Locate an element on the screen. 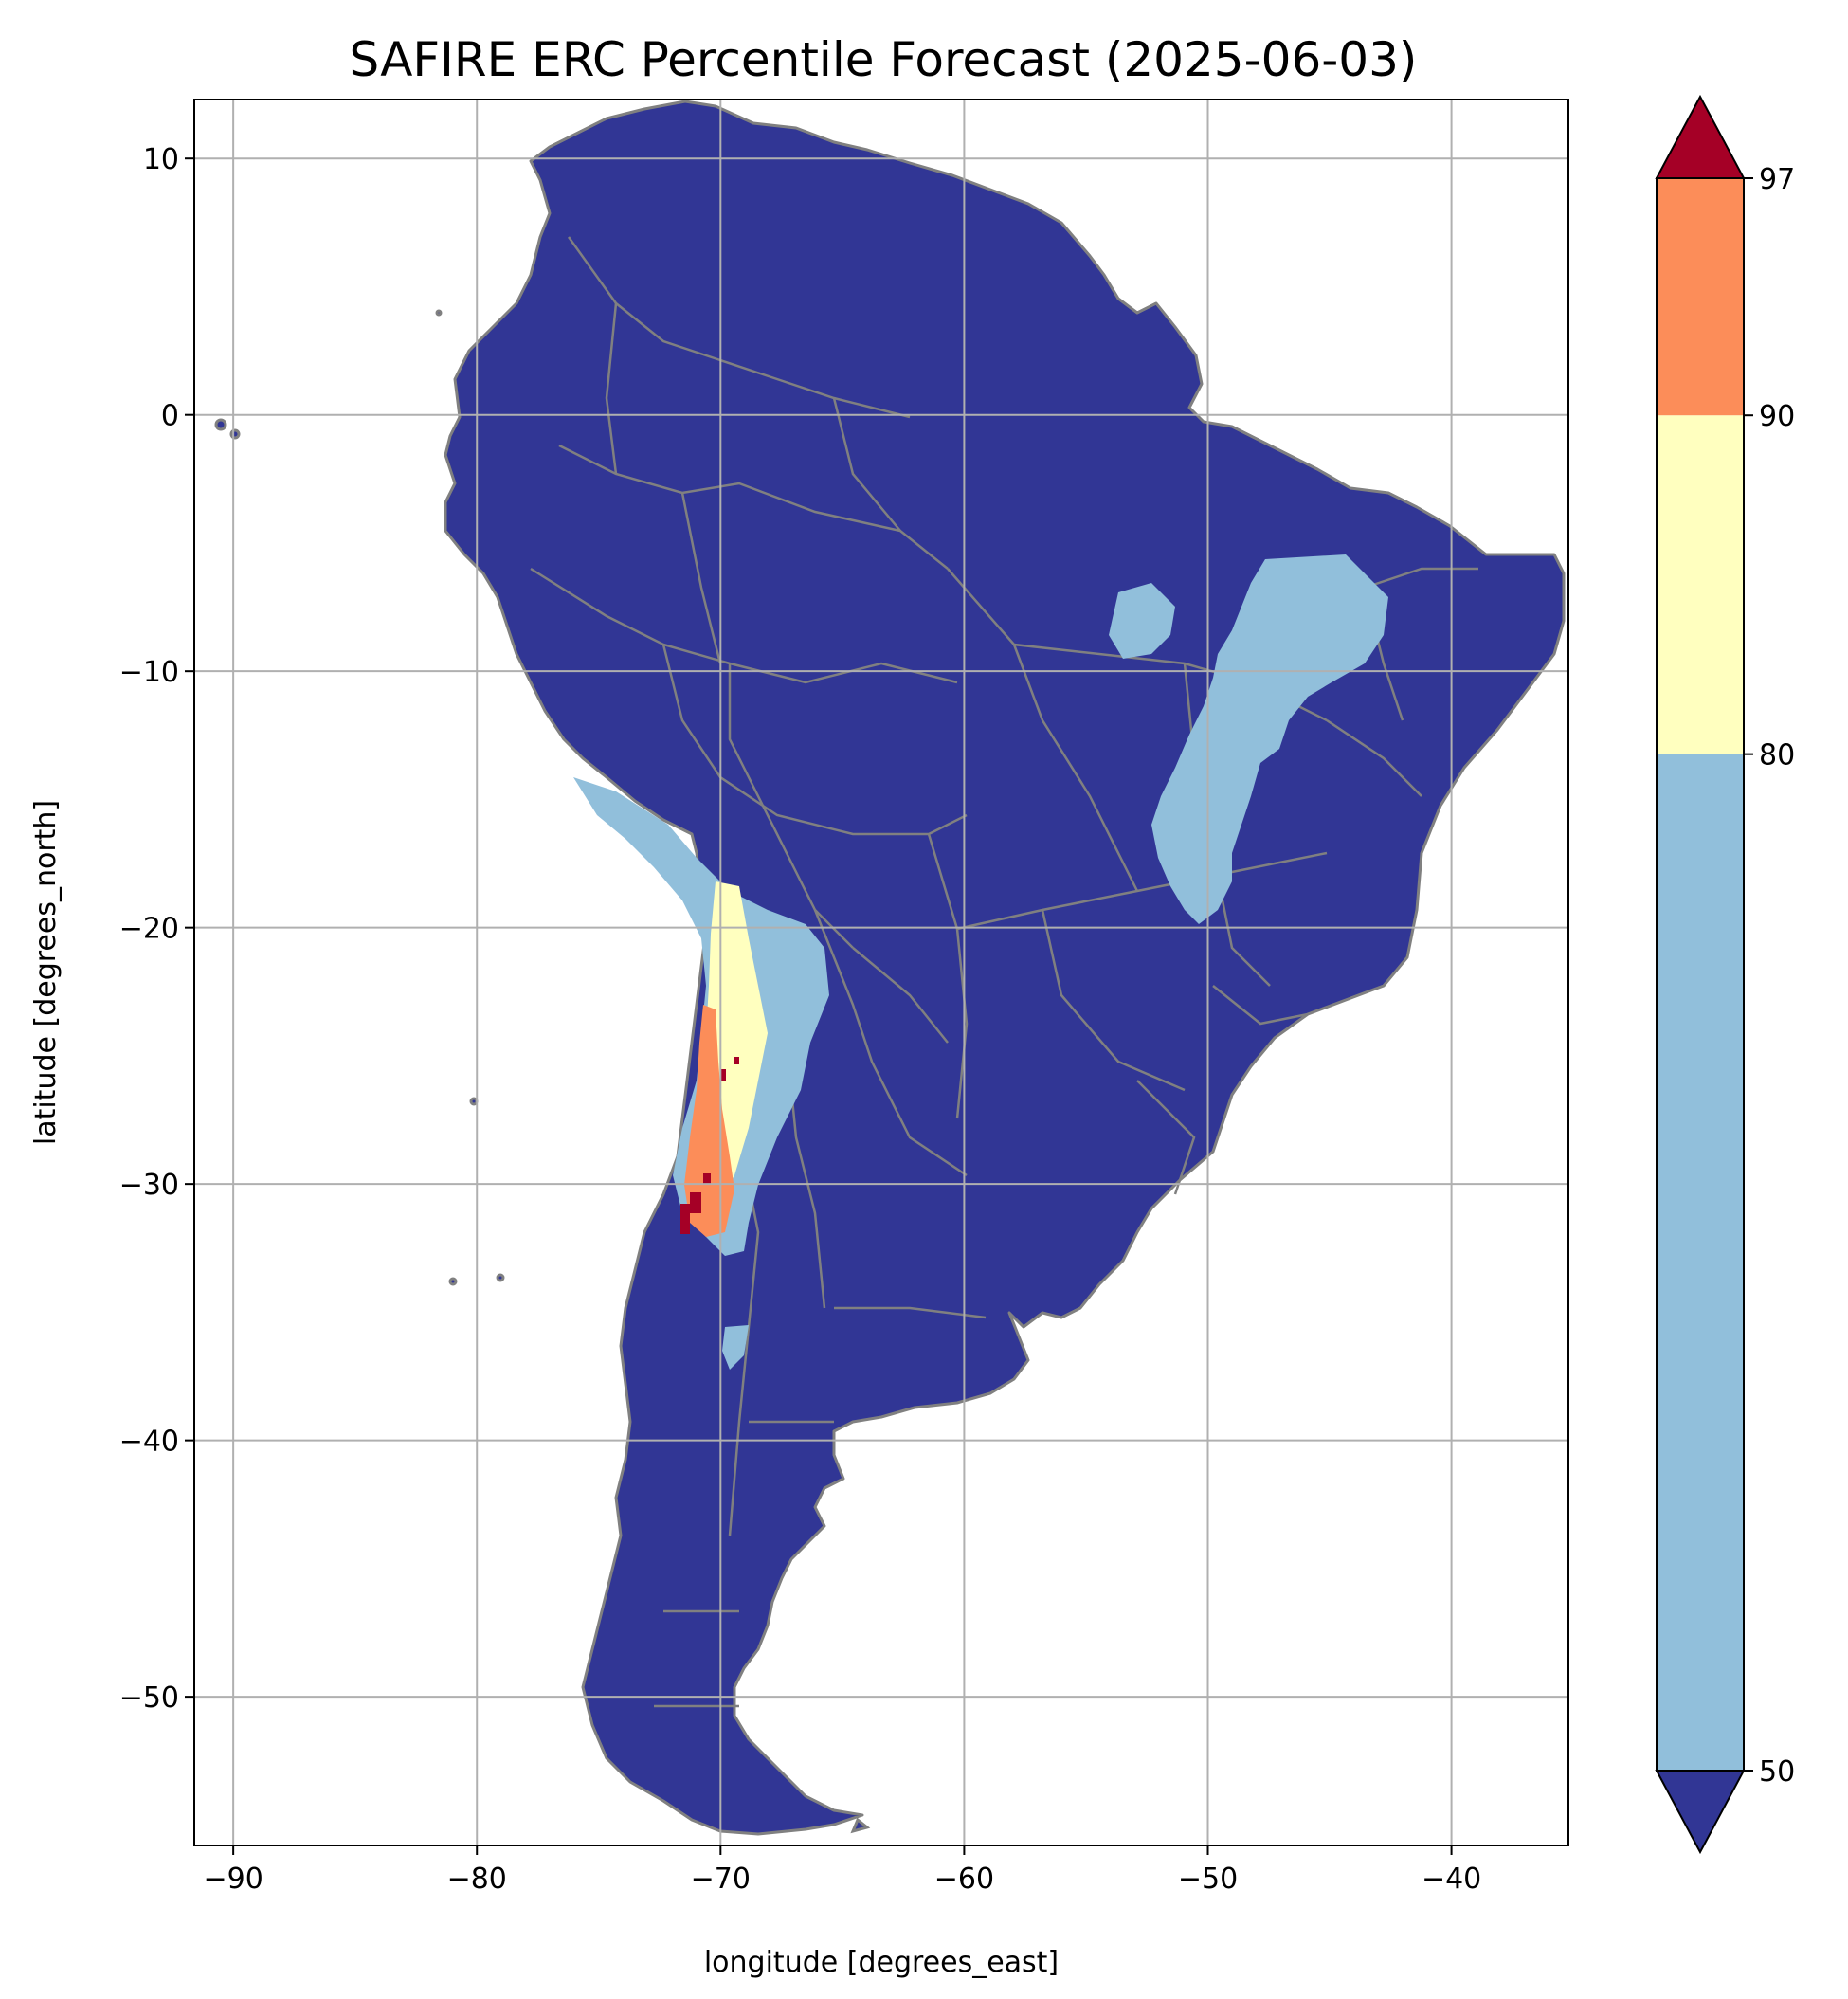  y-tick-label: −50 is located at coordinates (149, 1698).